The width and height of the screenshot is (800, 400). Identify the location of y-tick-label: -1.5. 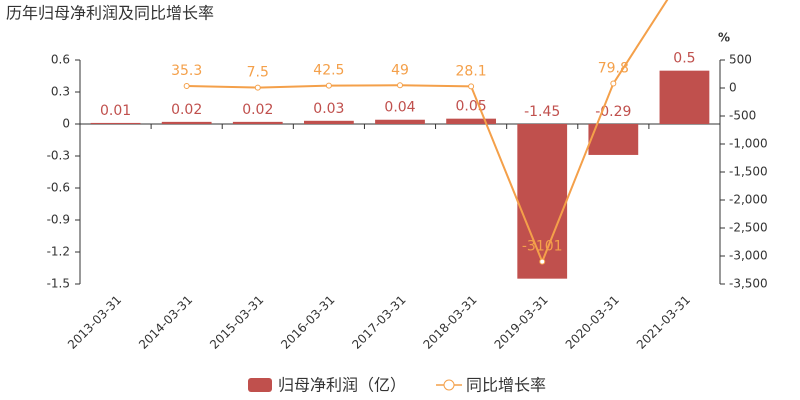
(58, 284).